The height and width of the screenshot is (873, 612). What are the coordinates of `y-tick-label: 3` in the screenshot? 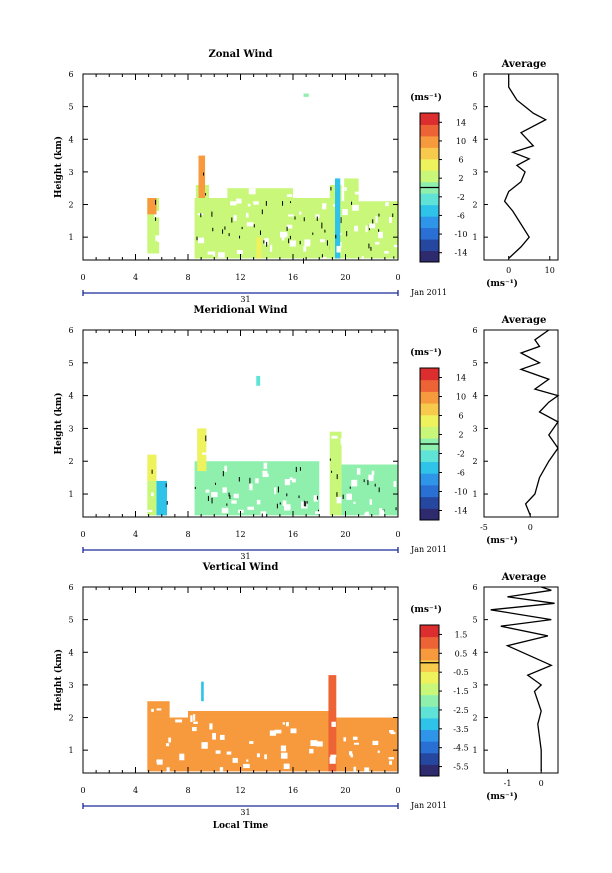 It's located at (70, 685).